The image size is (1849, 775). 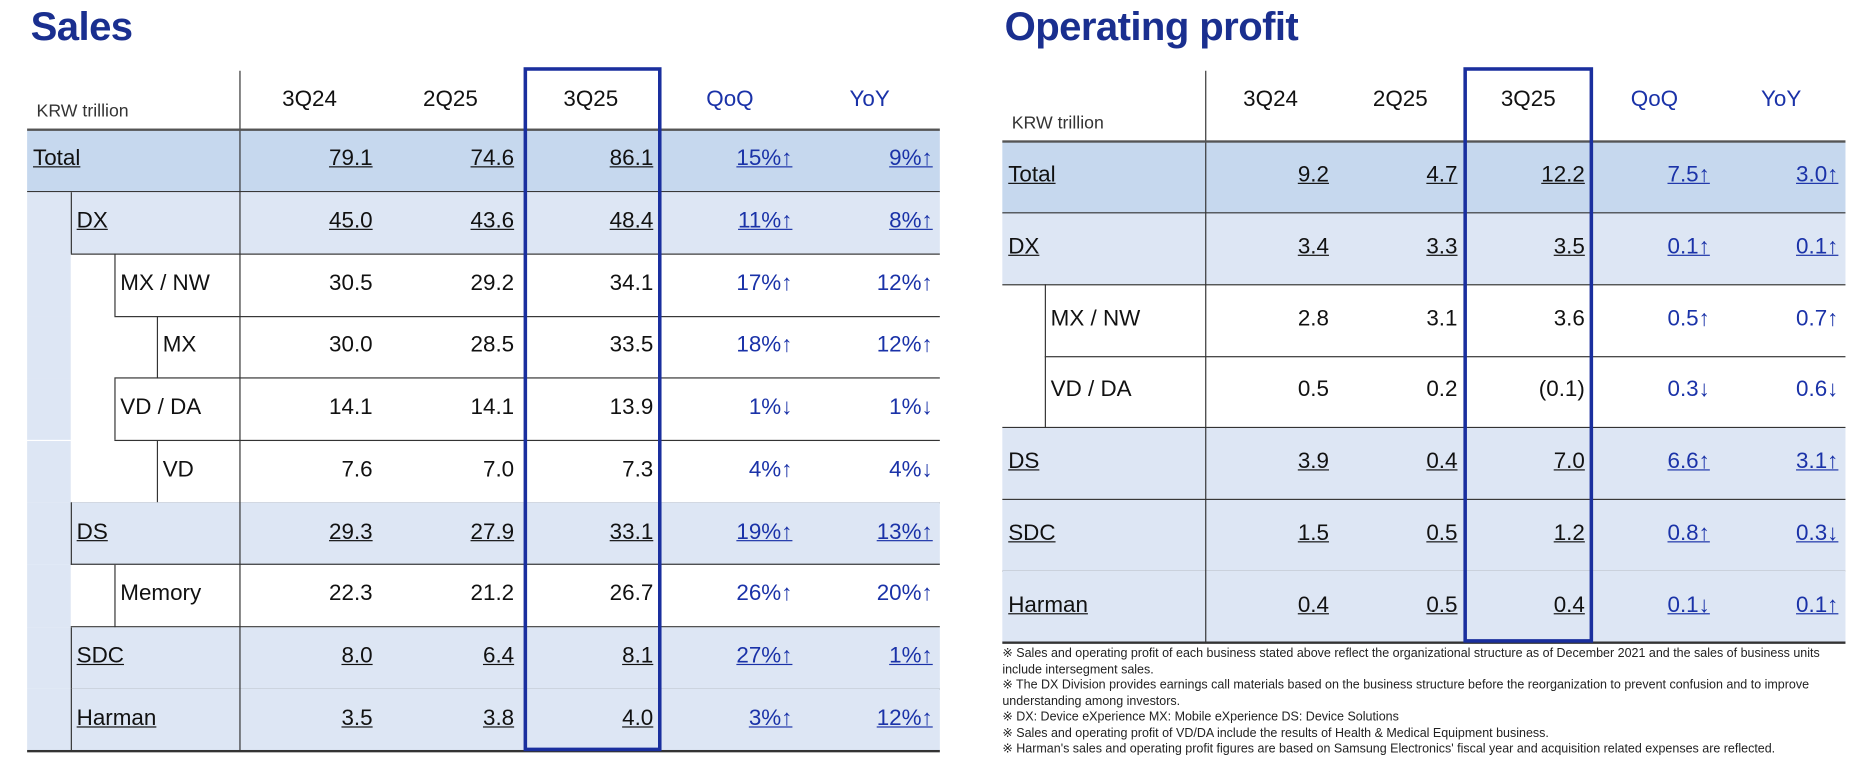 What do you see at coordinates (92, 532) in the screenshot?
I see `row-label: DS` at bounding box center [92, 532].